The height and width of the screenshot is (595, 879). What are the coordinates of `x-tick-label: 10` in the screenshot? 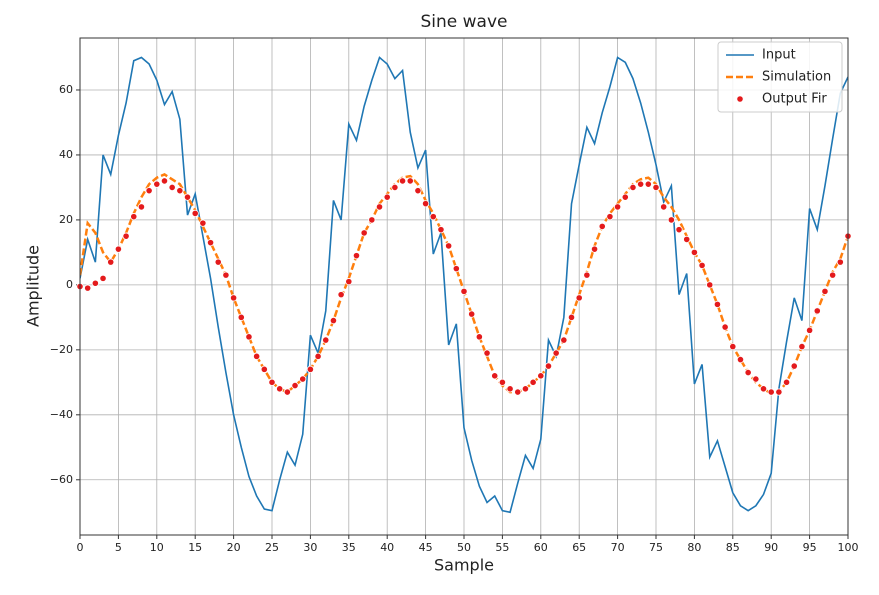 It's located at (157, 547).